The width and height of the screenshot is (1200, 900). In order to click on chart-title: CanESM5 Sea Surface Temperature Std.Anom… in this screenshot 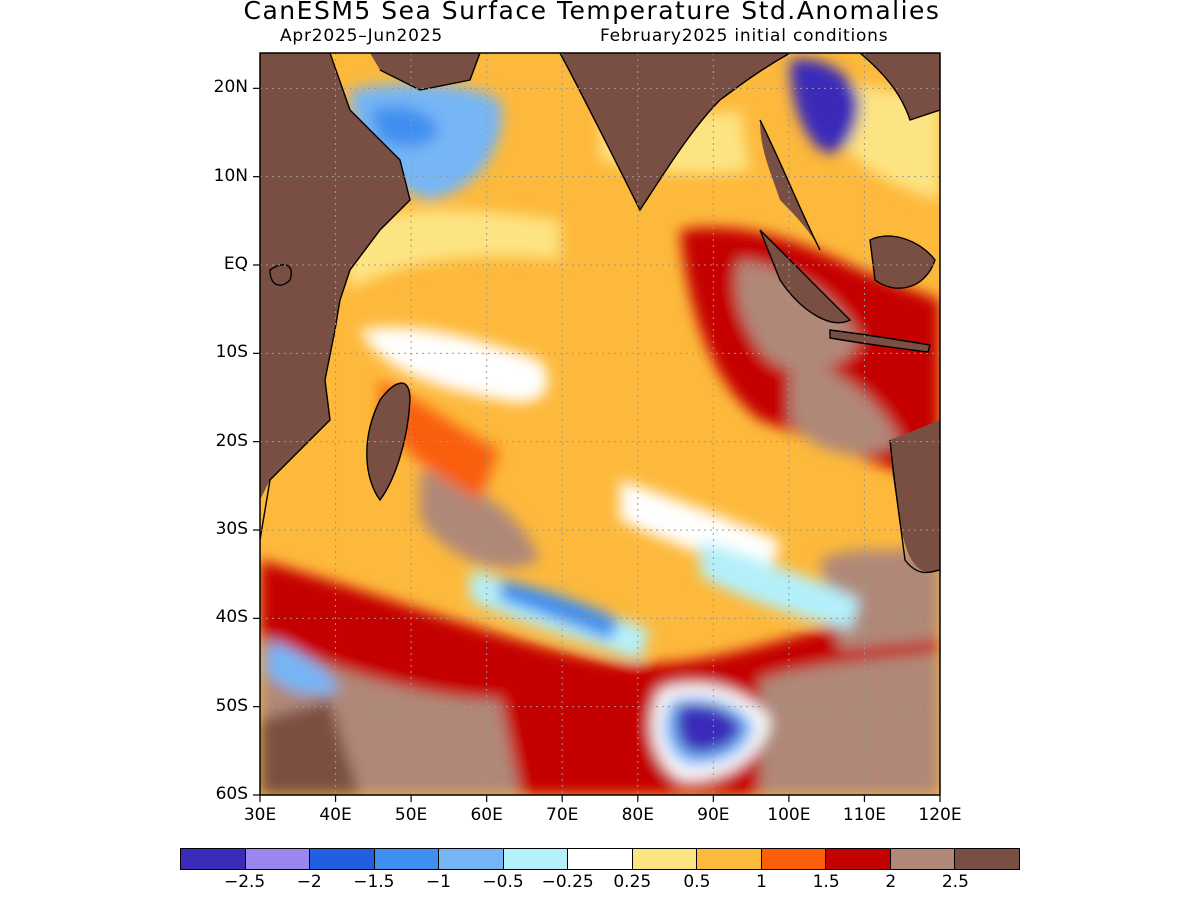, I will do `click(592, 12)`.